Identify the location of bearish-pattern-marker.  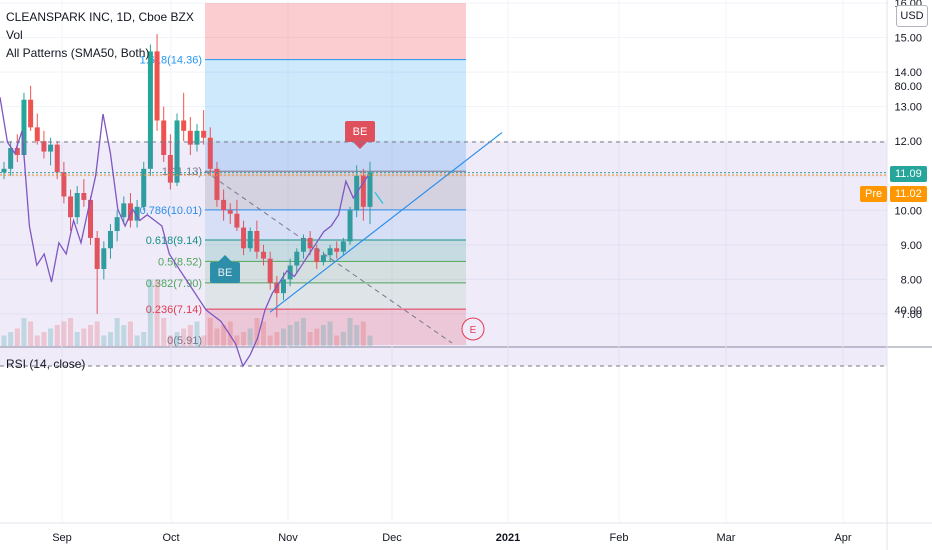
(360, 131).